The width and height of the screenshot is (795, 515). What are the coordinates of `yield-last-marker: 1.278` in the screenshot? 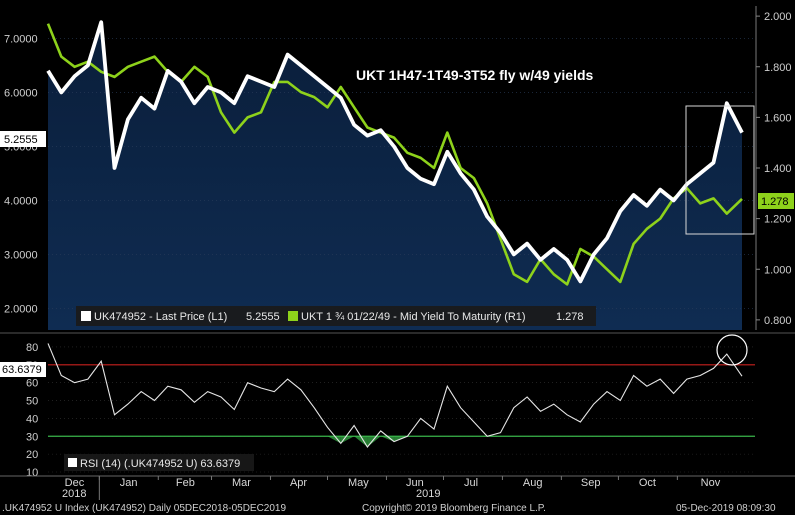 It's located at (776, 201).